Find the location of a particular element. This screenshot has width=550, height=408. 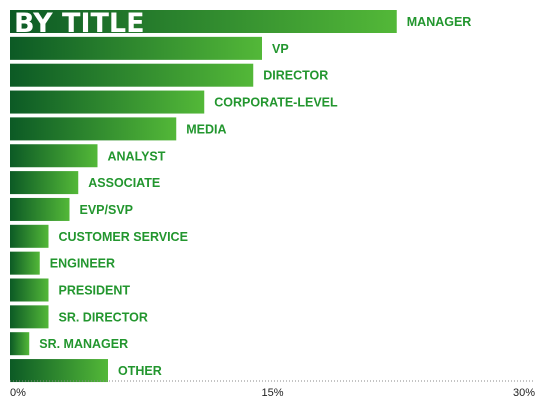

bar-label: OTHER is located at coordinates (140, 371).